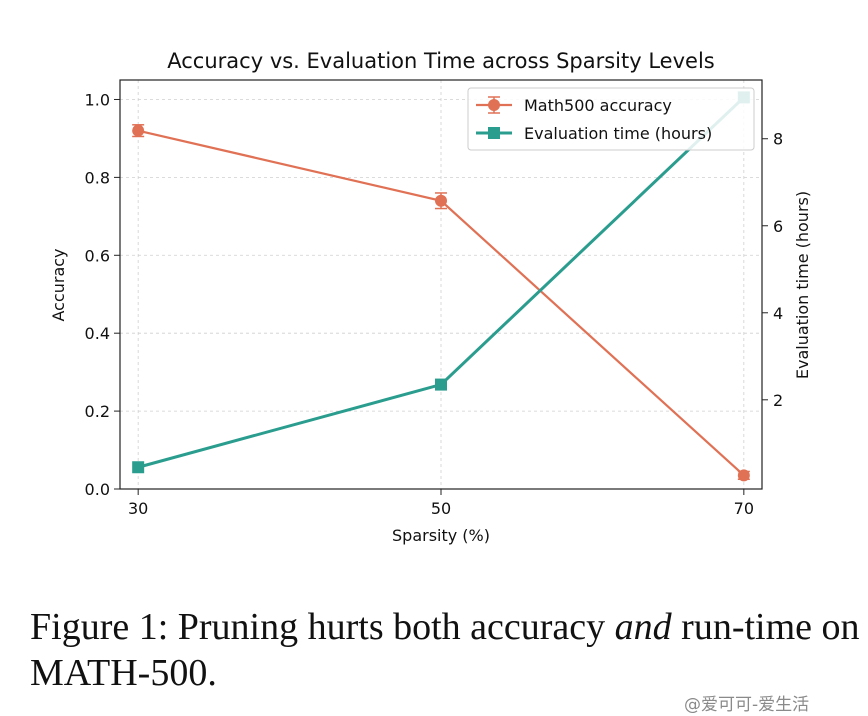 Image resolution: width=868 pixels, height=716 pixels. I want to click on watermark: @爱可可-爱生活, so click(747, 705).